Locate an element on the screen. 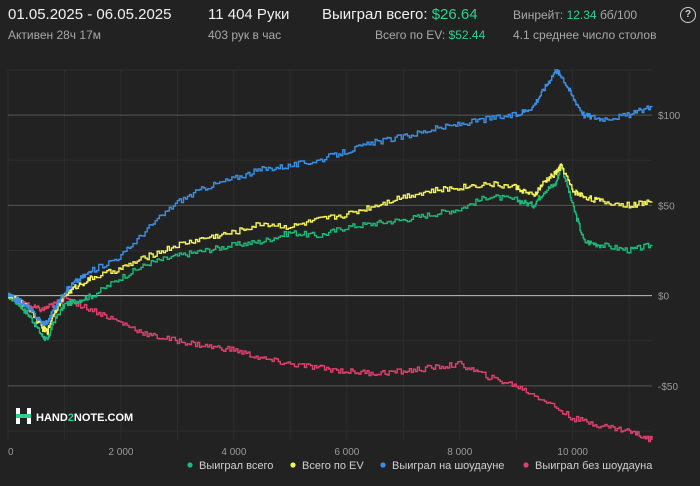 The width and height of the screenshot is (700, 486). hands-per-hour: 403 рук в час is located at coordinates (245, 35).